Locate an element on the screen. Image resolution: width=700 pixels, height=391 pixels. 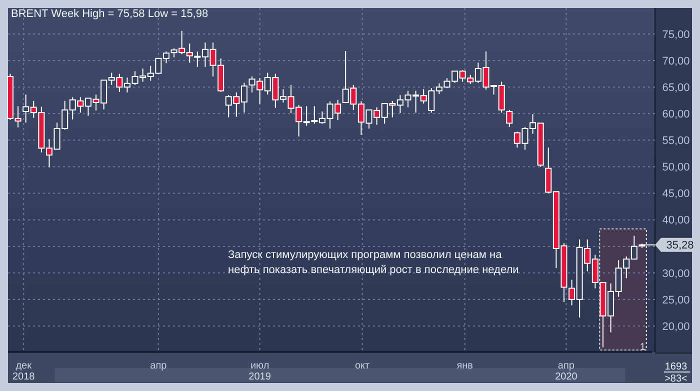
y-tick-label: 45,00 is located at coordinates (676, 194).